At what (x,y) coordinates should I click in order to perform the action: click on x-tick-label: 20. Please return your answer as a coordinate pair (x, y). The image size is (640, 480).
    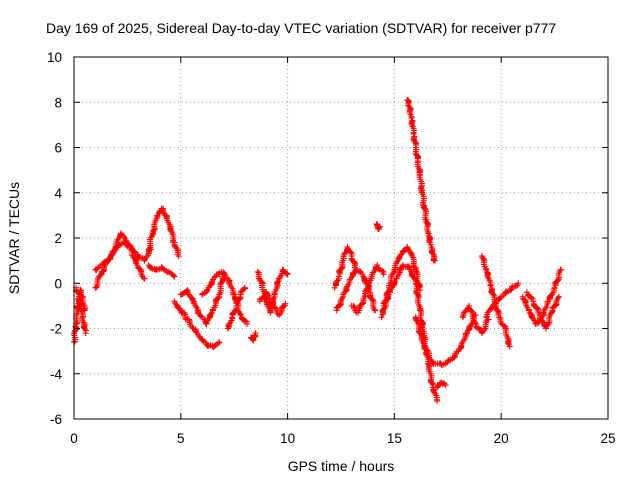
    Looking at the image, I should click on (501, 438).